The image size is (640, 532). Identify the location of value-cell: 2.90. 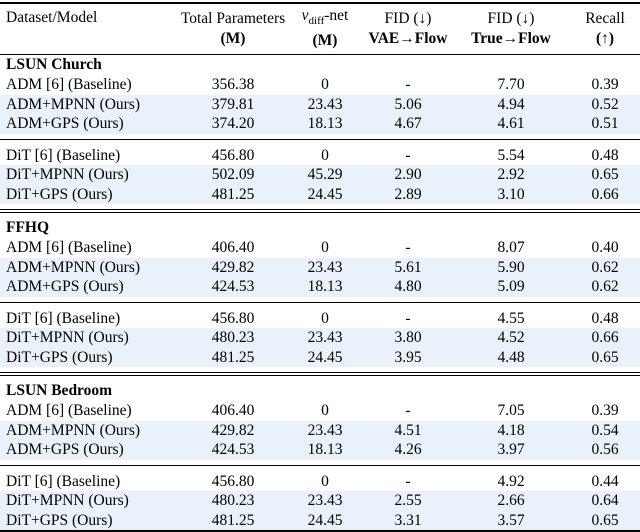
(408, 175).